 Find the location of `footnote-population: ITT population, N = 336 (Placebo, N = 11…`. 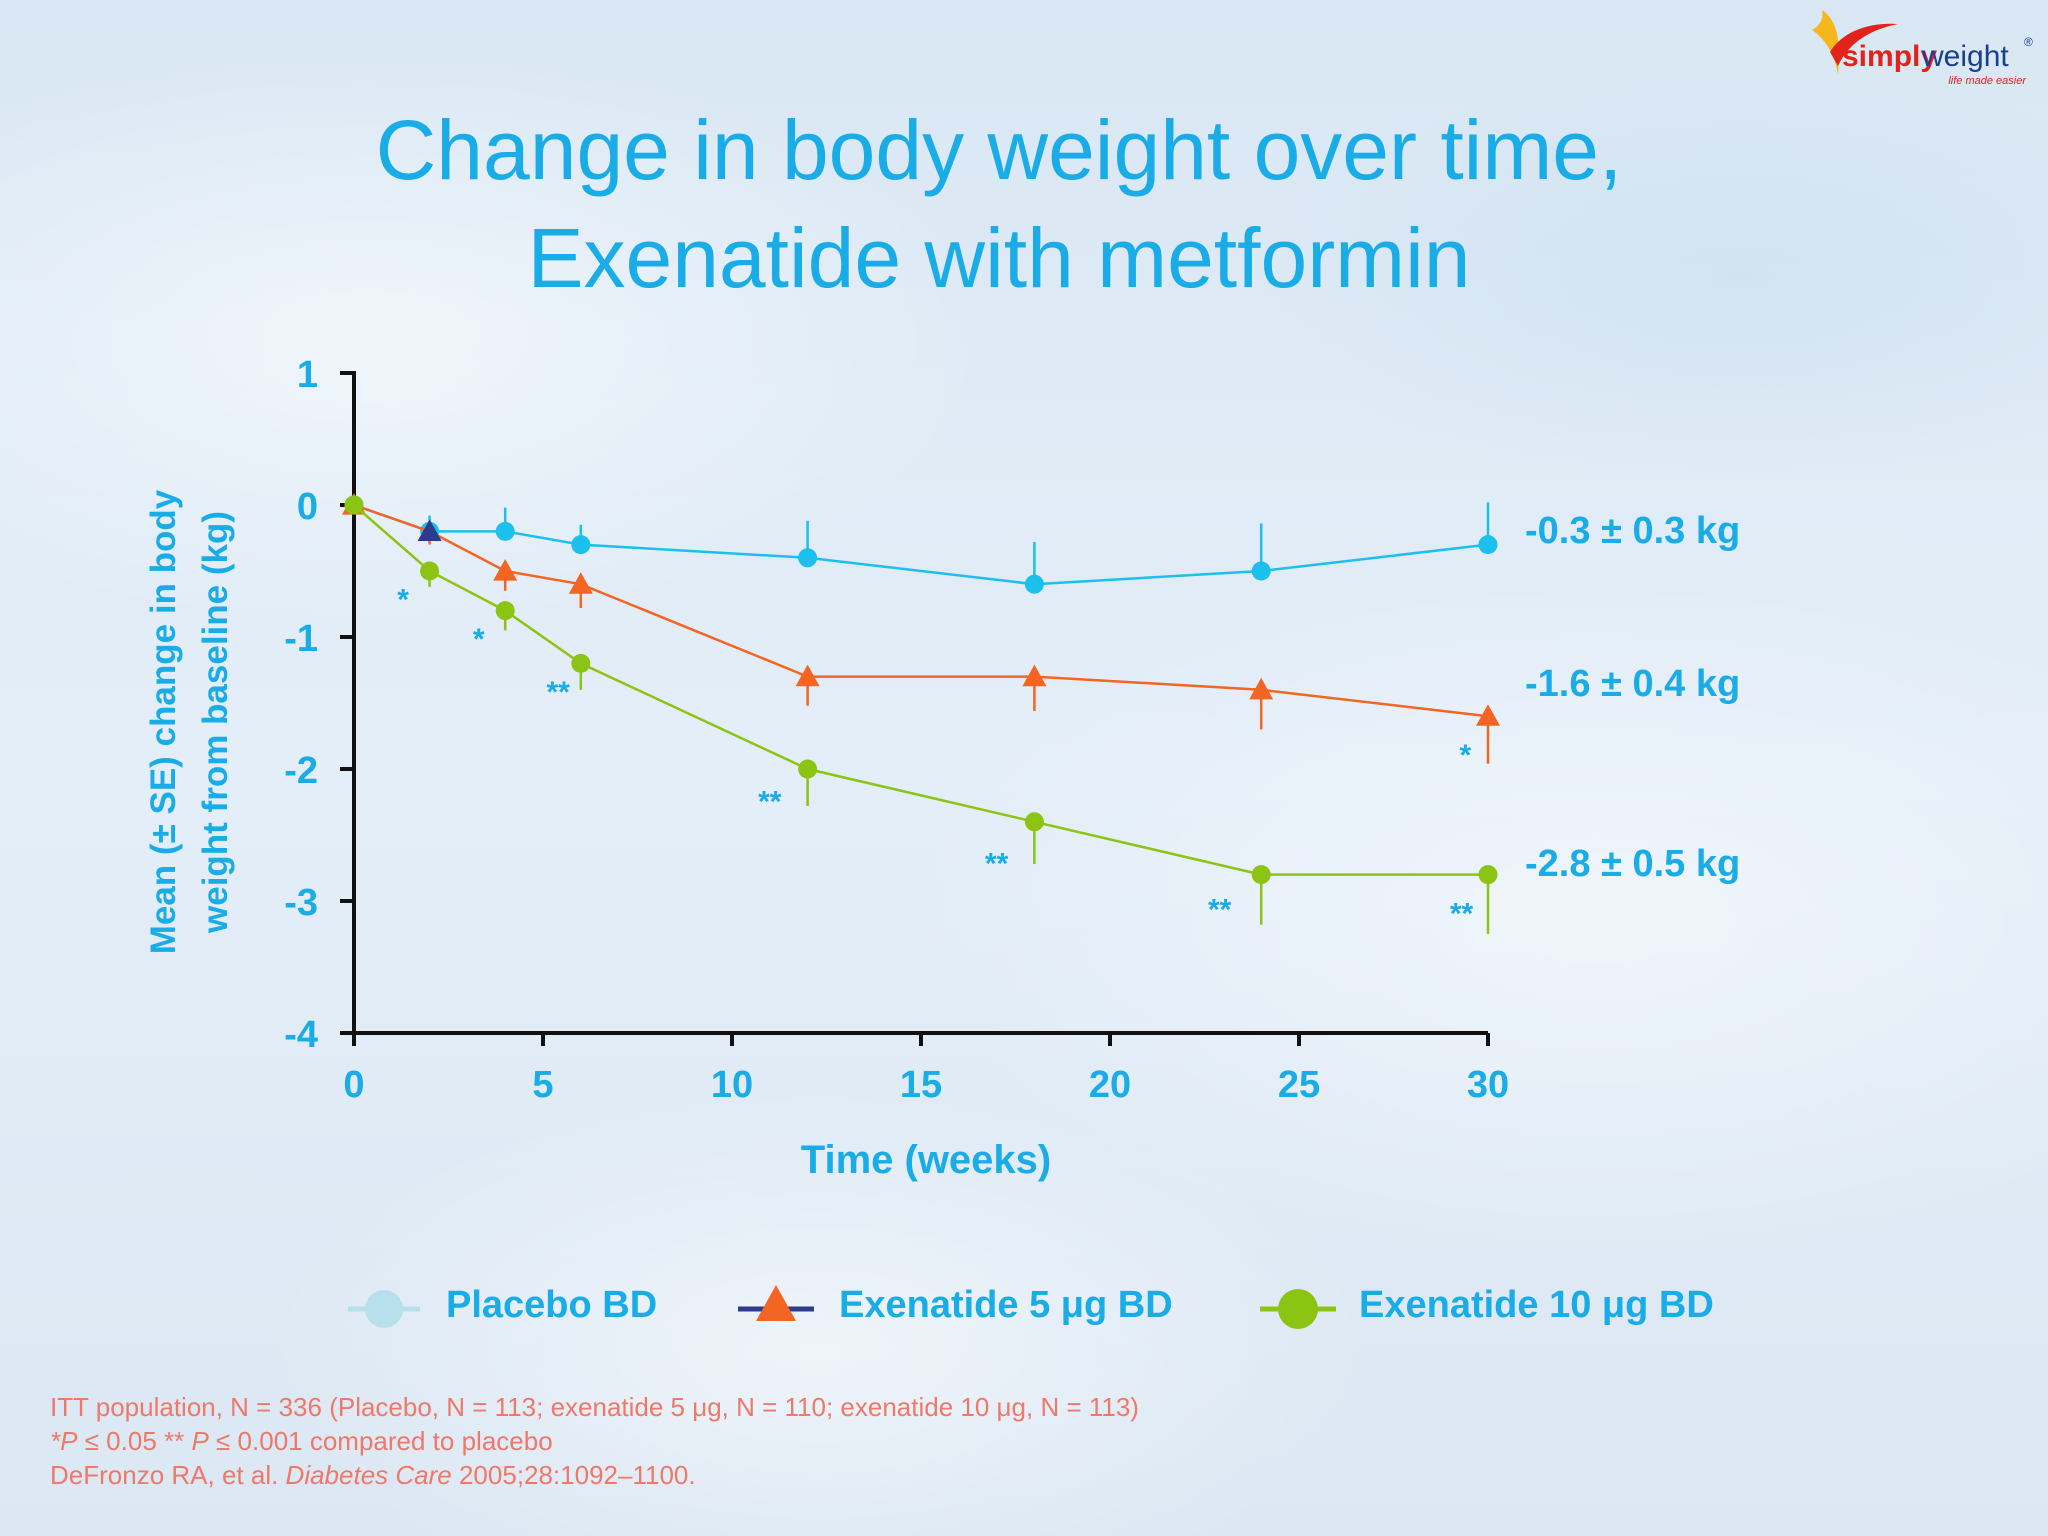

footnote-population: ITT population, N = 336 (Placebo, N = 11… is located at coordinates (594, 1407).